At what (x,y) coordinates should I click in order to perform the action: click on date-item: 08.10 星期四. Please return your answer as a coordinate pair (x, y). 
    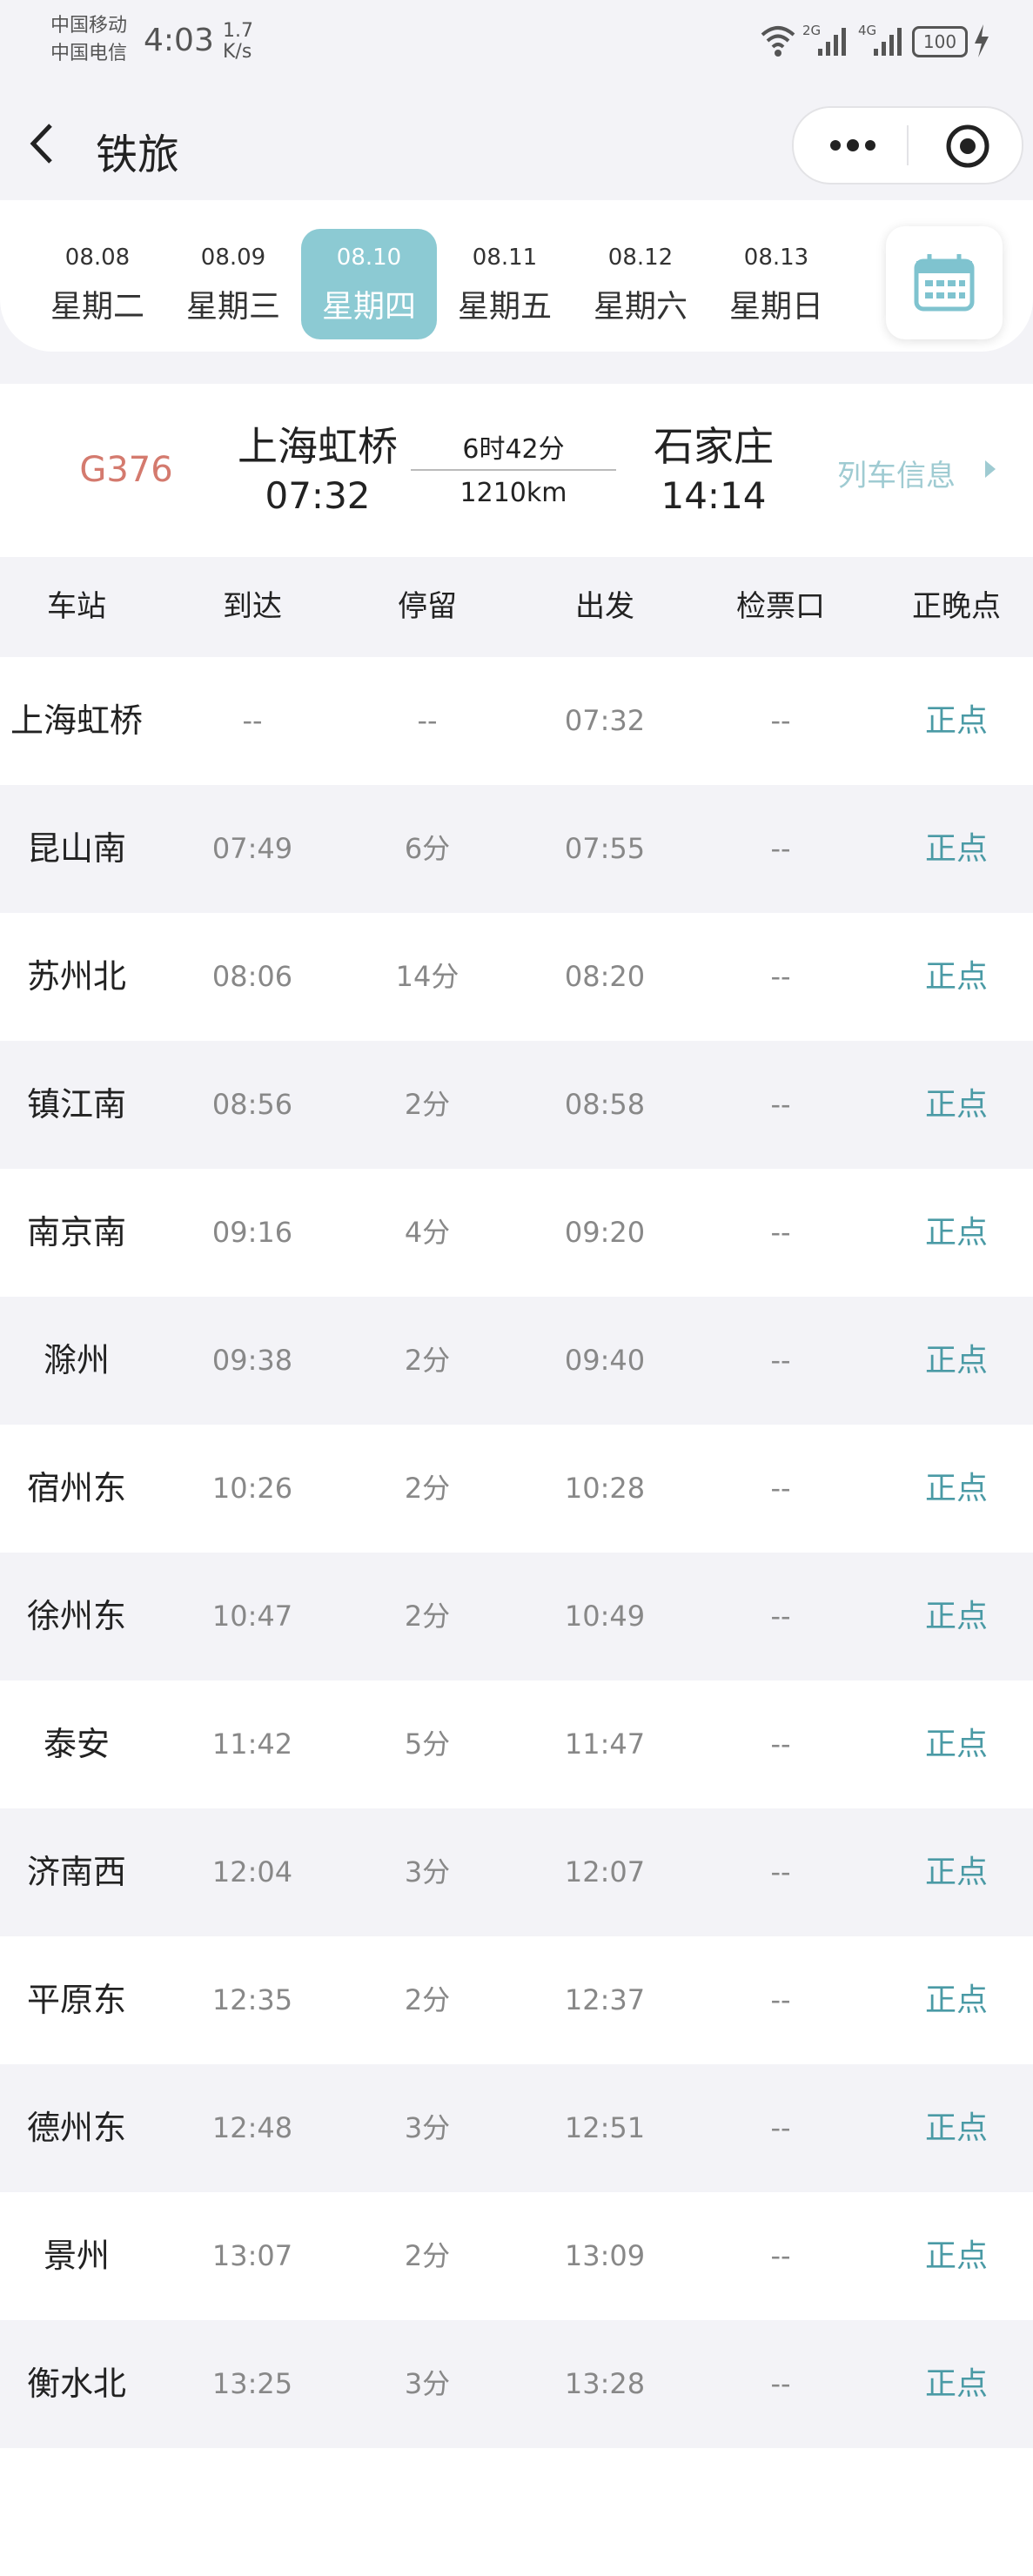
    Looking at the image, I should click on (369, 284).